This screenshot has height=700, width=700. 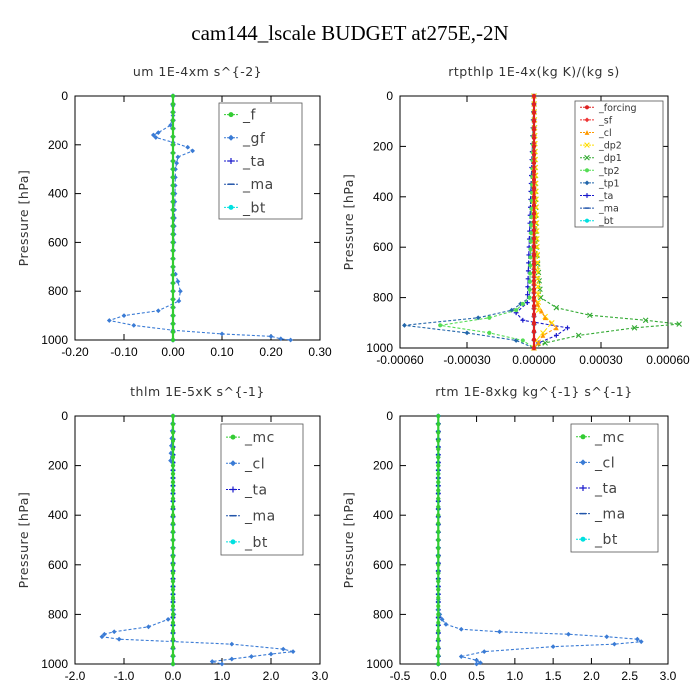 What do you see at coordinates (254, 139) in the screenshot?
I see `legend-label: _gf` at bounding box center [254, 139].